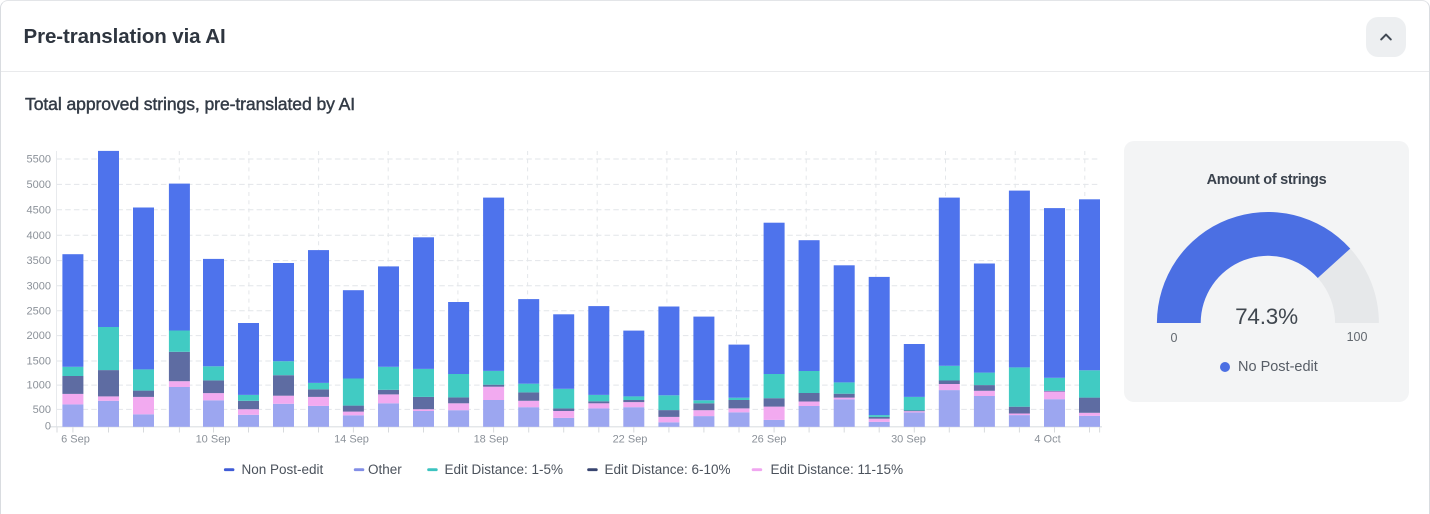 This screenshot has width=1430, height=514. Describe the element at coordinates (769, 440) in the screenshot. I see `svg-text: 26 Sep` at that location.